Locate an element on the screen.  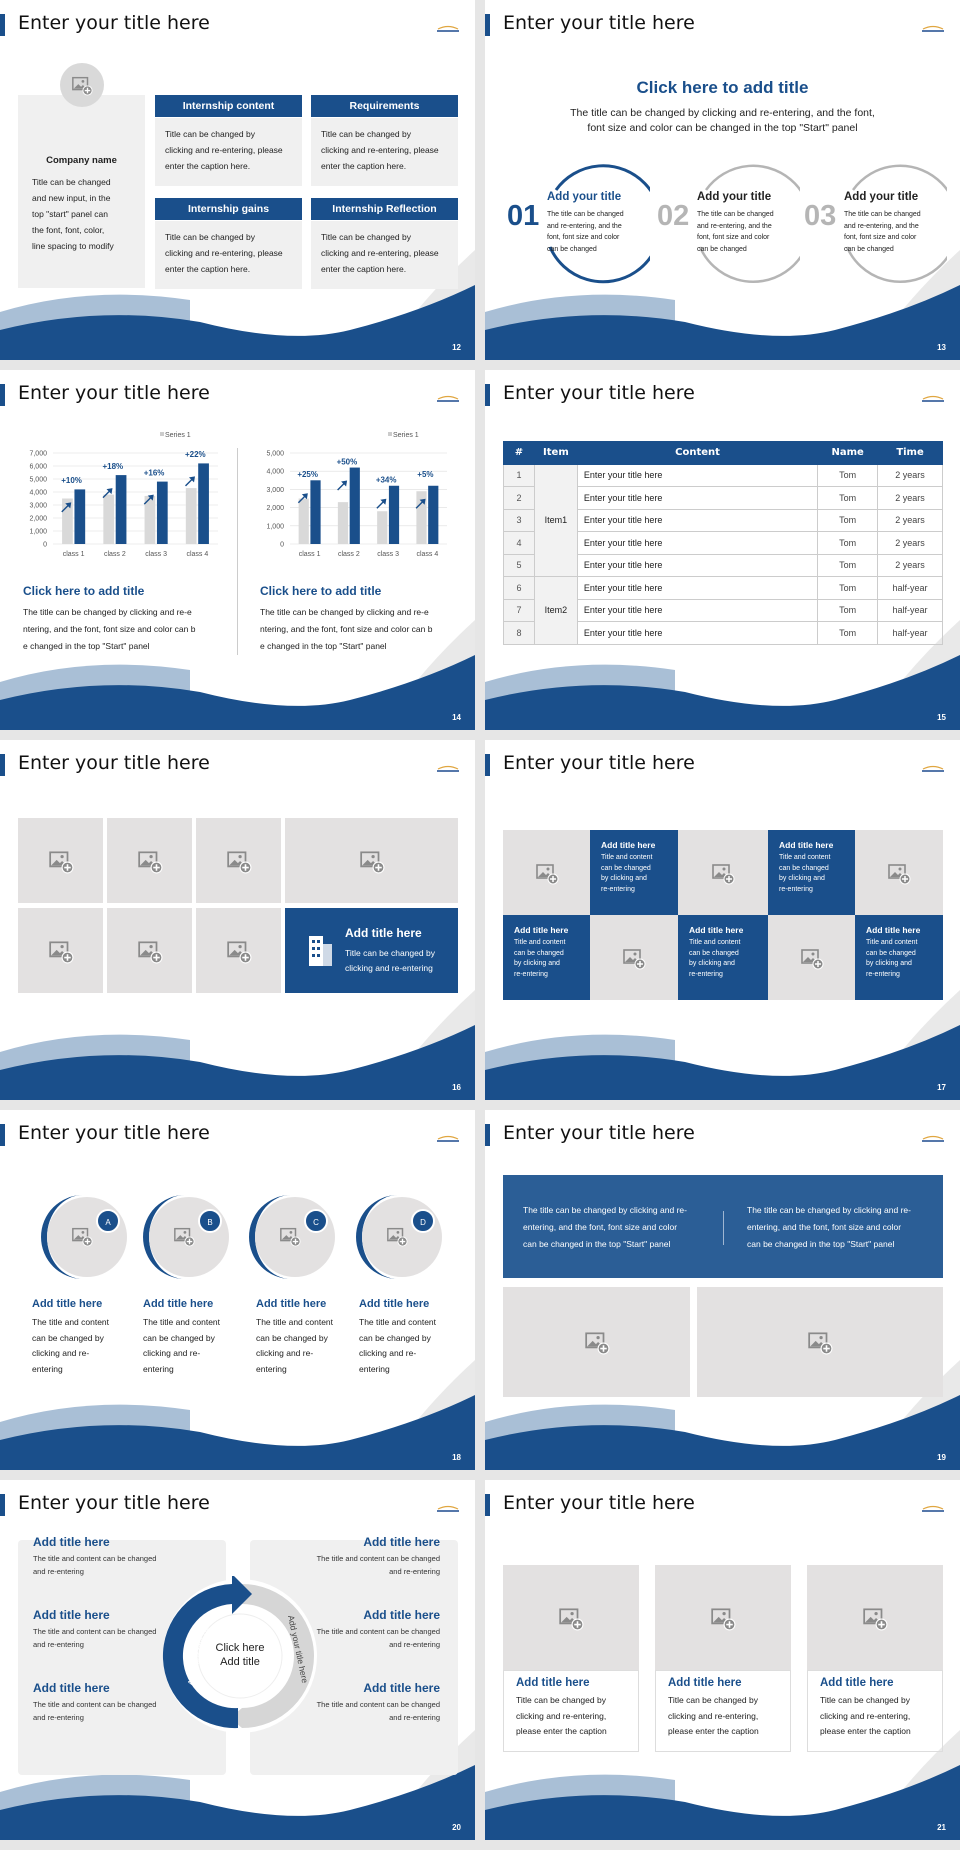
circle-outline is located at coordinates (599, 224).